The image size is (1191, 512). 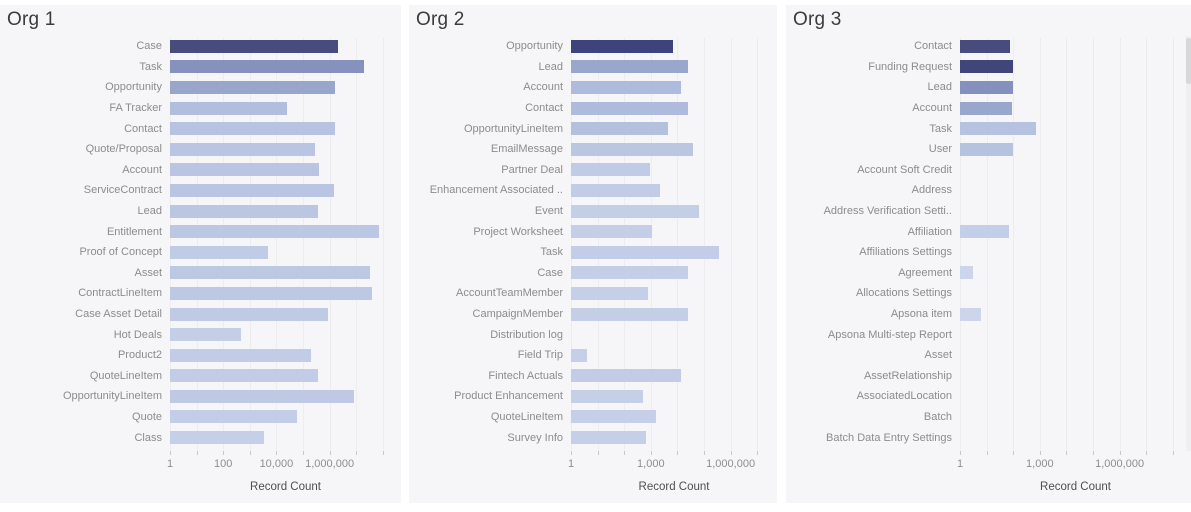 I want to click on category-label: Proof of Concept, so click(x=120, y=252).